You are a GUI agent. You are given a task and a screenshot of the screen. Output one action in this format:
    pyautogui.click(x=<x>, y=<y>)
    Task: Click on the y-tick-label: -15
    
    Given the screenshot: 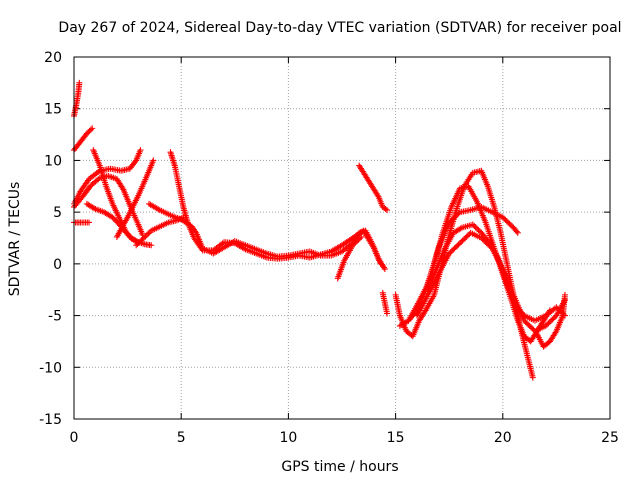 What is the action you would take?
    pyautogui.click(x=50, y=420)
    